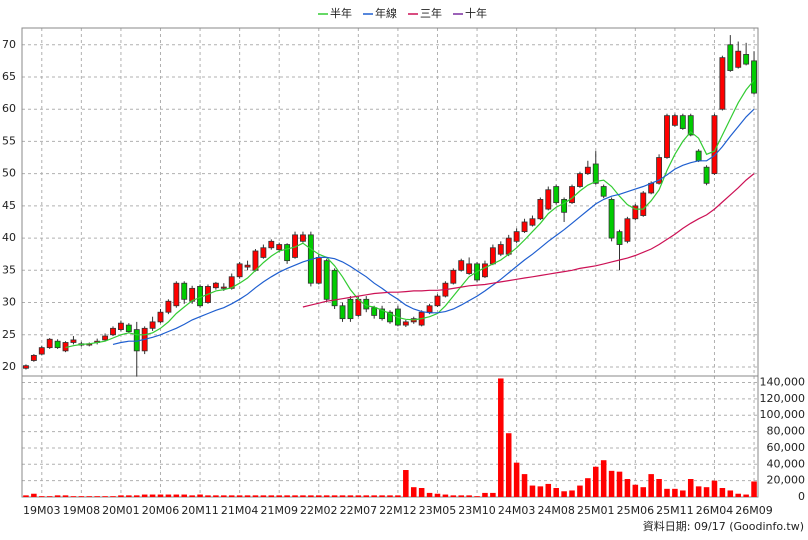 The width and height of the screenshot is (808, 540). I want to click on x-tick-label: 20M11, so click(200, 510).